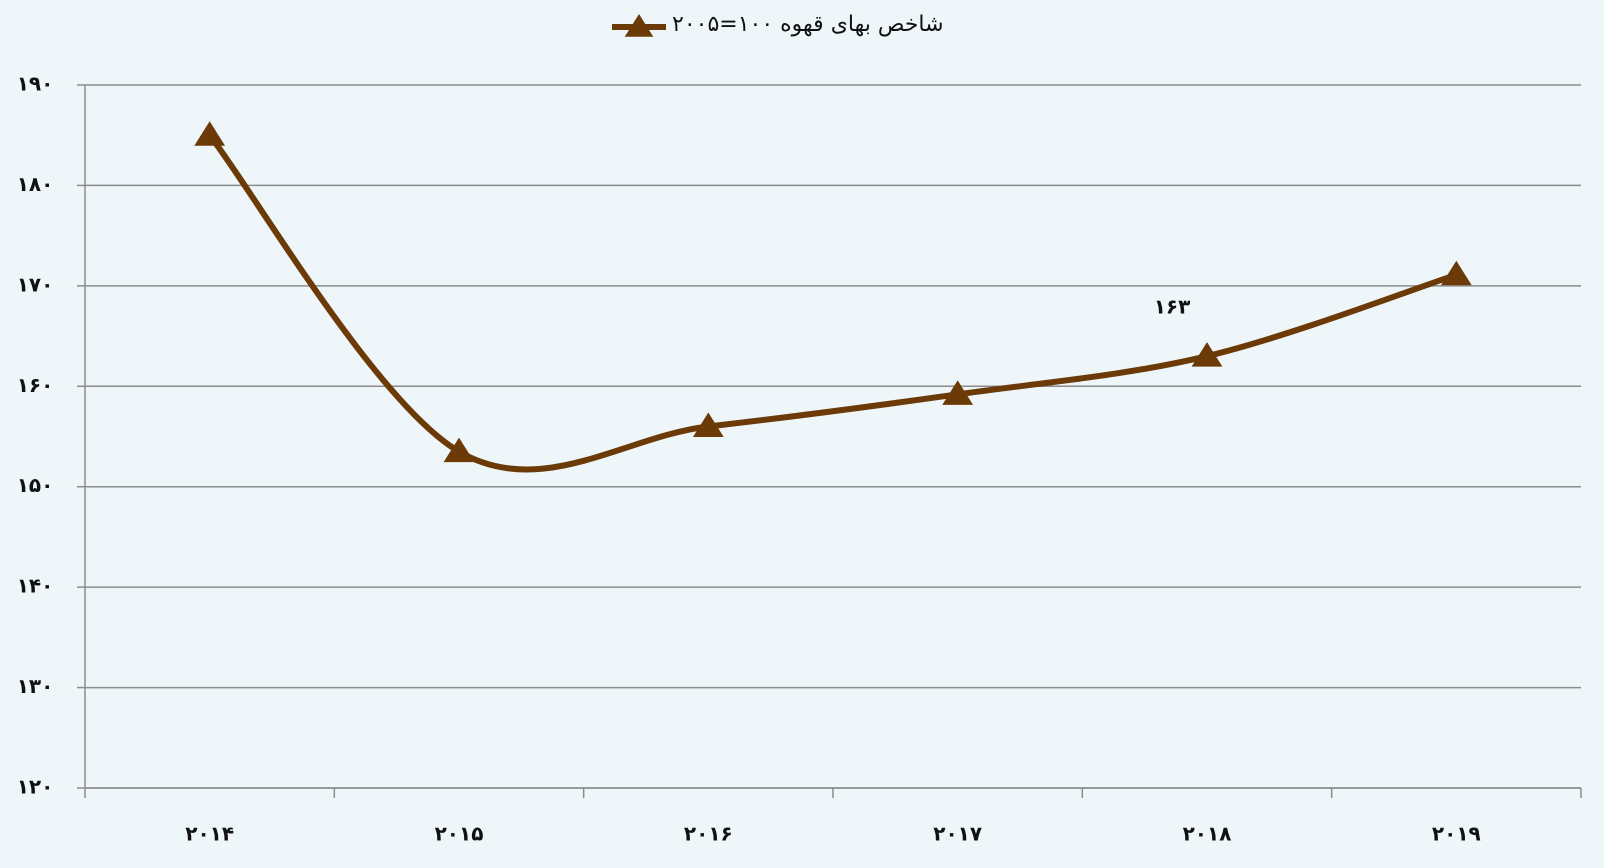  I want to click on x-tick-label: ۲۰۱۴, so click(209, 834).